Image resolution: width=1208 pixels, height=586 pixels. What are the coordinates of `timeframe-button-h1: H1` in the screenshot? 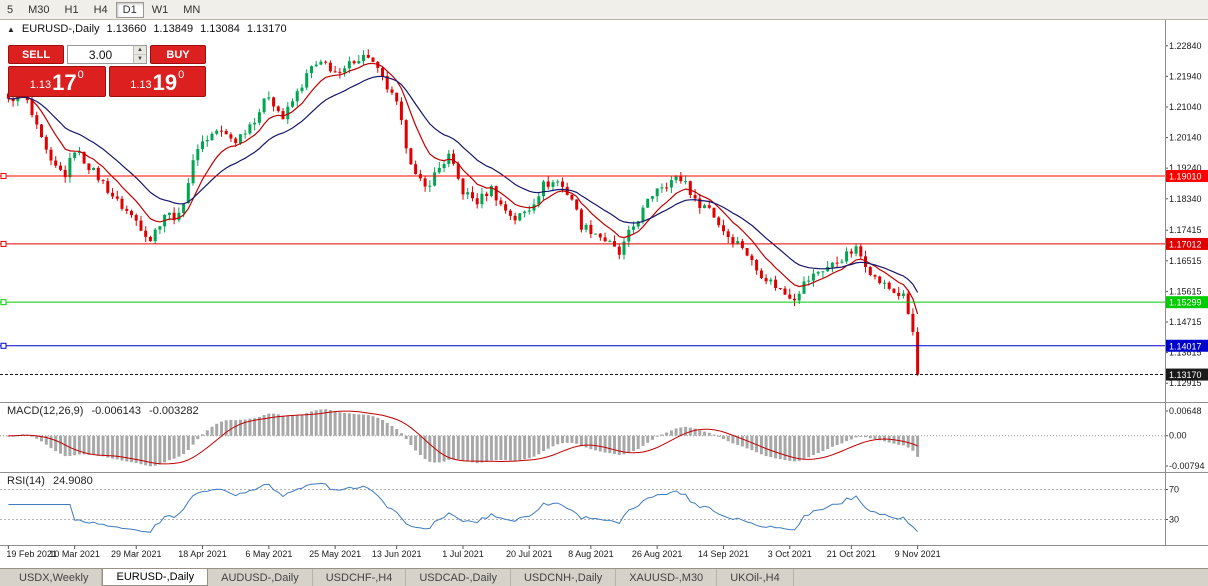 It's located at (72, 10).